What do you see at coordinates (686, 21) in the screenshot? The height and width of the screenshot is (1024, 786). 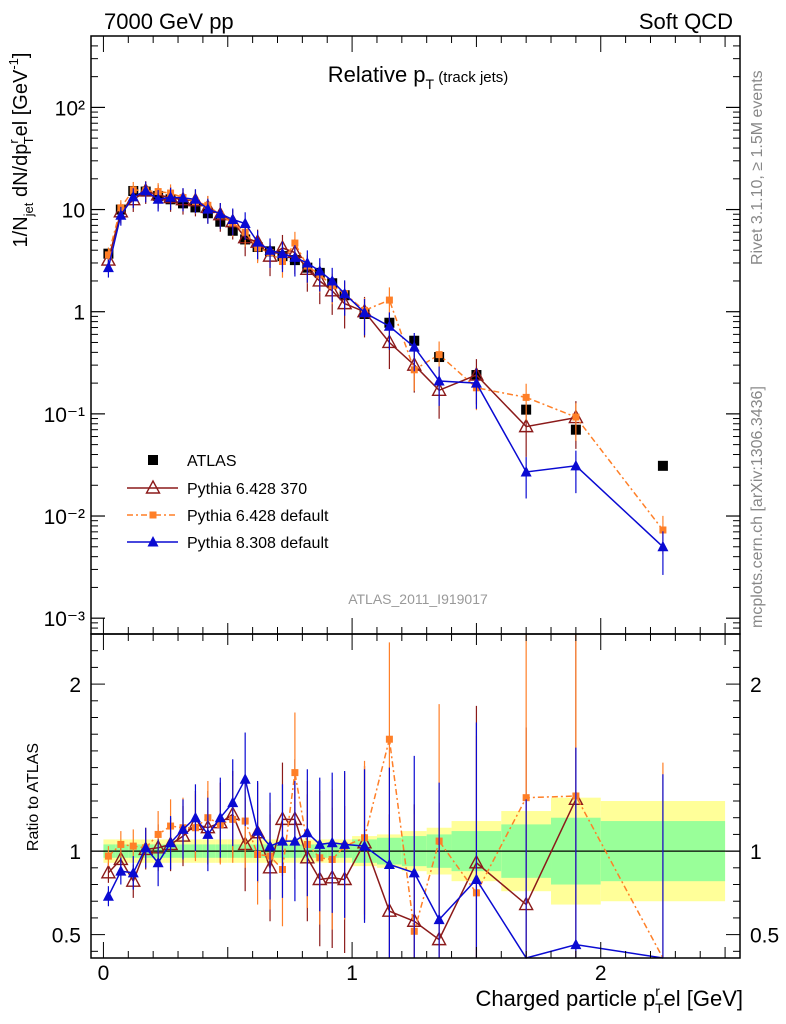 I see `category-label: Soft QCD` at bounding box center [686, 21].